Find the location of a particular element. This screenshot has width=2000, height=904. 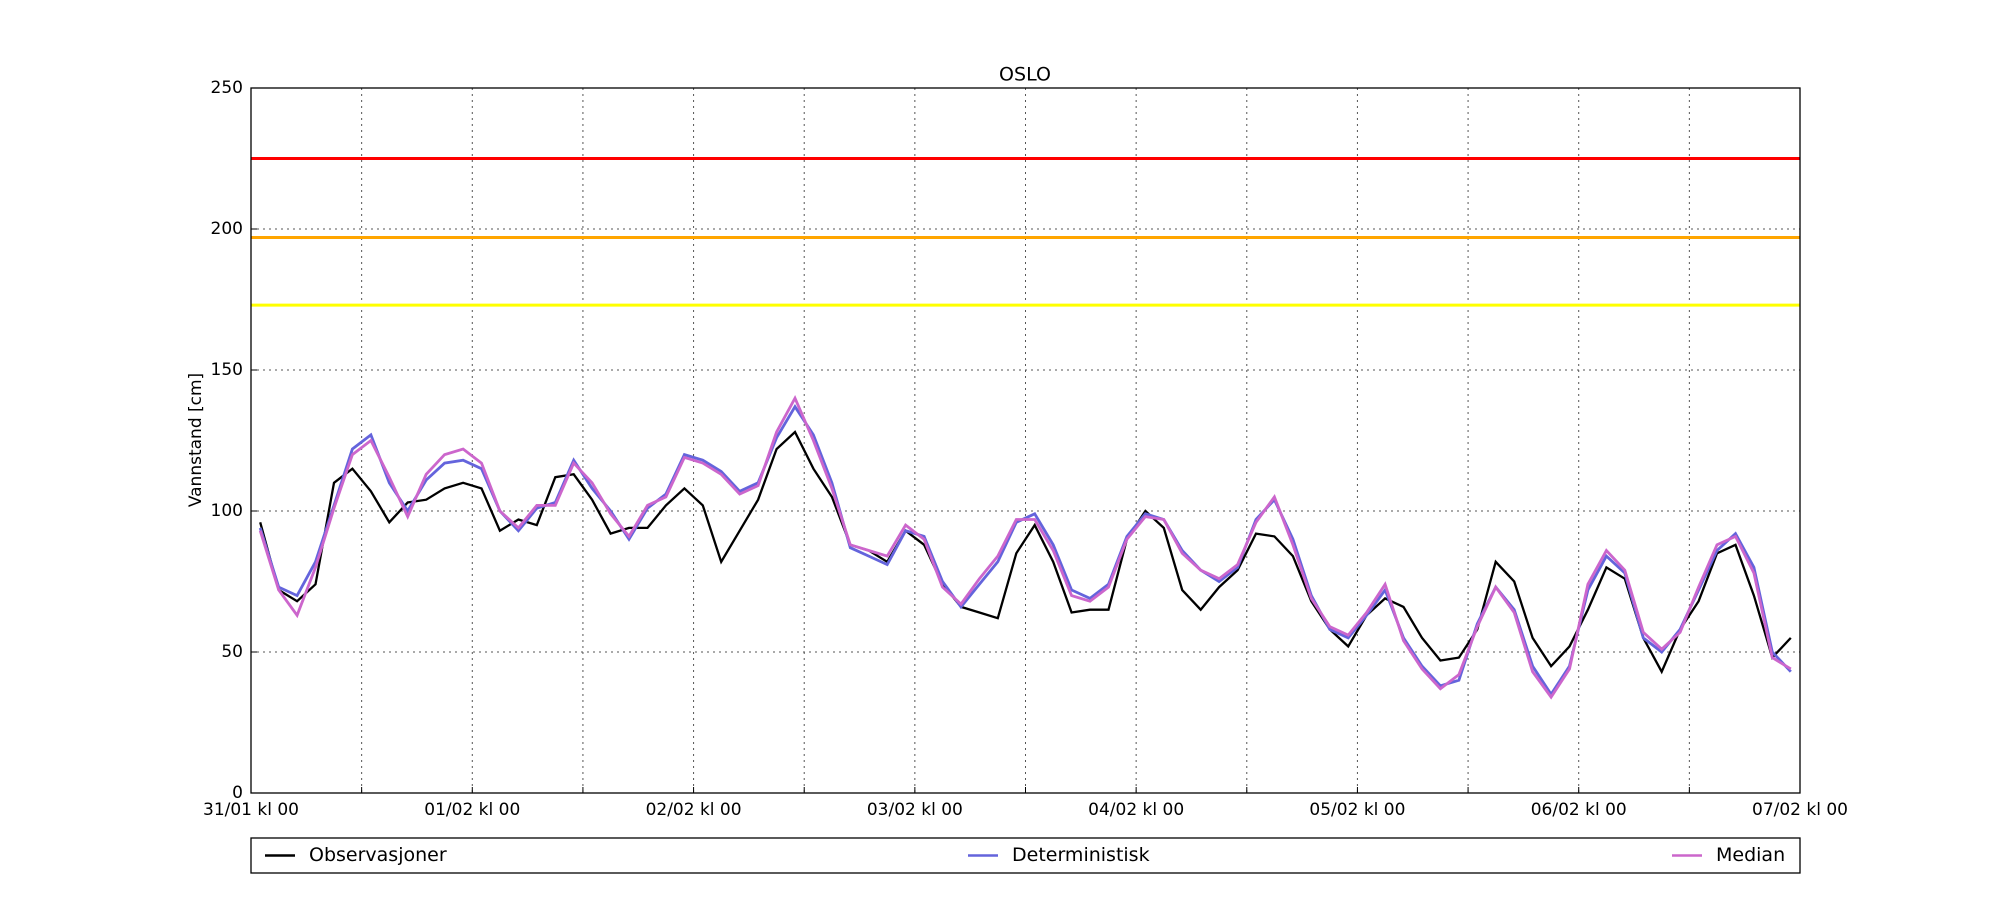

legend-label: Deterministisk is located at coordinates (1081, 855).